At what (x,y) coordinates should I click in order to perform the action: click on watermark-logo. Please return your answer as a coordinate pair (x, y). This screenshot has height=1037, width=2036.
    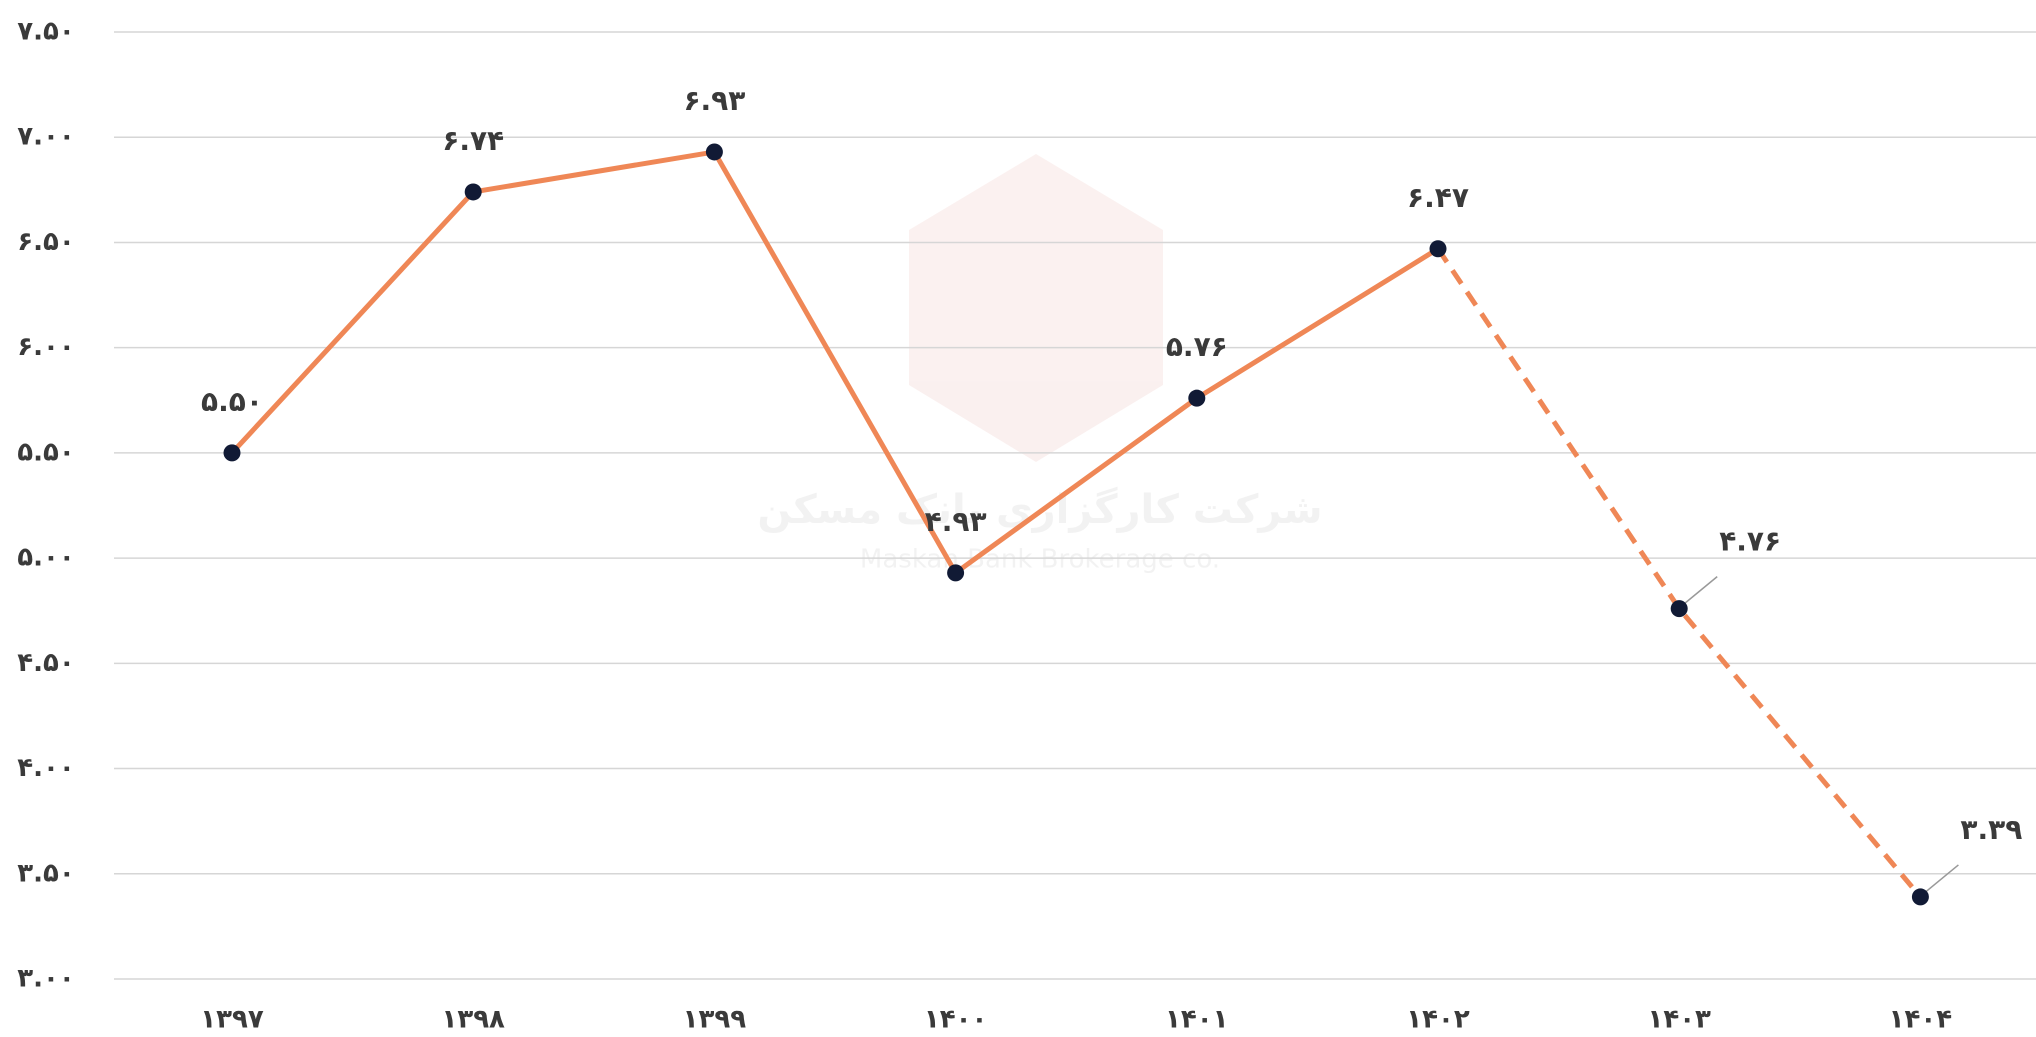
    Looking at the image, I should click on (1036, 308).